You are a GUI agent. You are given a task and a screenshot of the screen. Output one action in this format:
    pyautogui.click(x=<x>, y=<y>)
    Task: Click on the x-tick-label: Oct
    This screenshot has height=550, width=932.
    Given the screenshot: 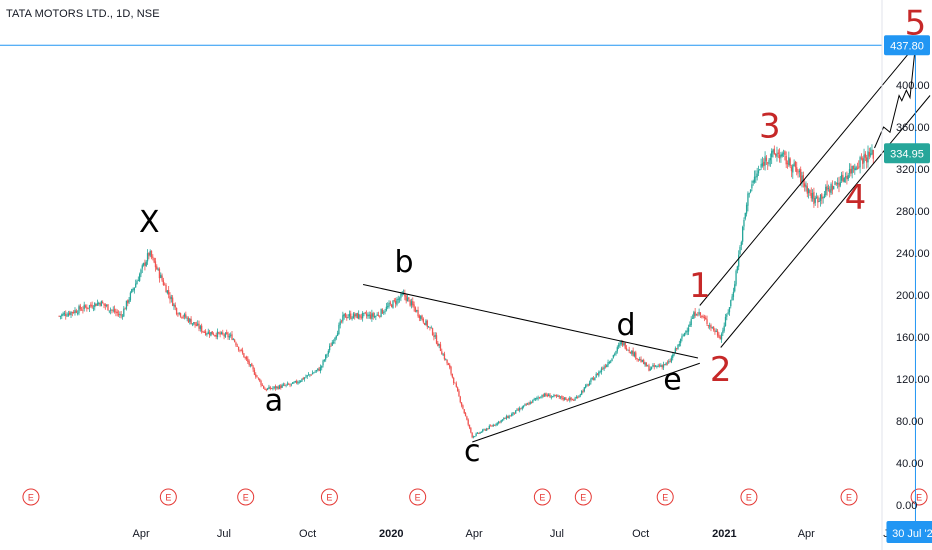 What is the action you would take?
    pyautogui.click(x=307, y=534)
    